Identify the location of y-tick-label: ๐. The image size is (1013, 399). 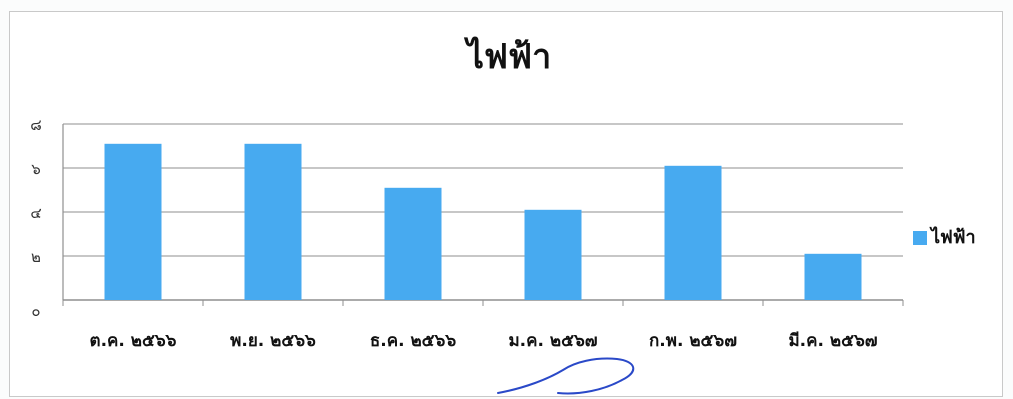
(35, 311).